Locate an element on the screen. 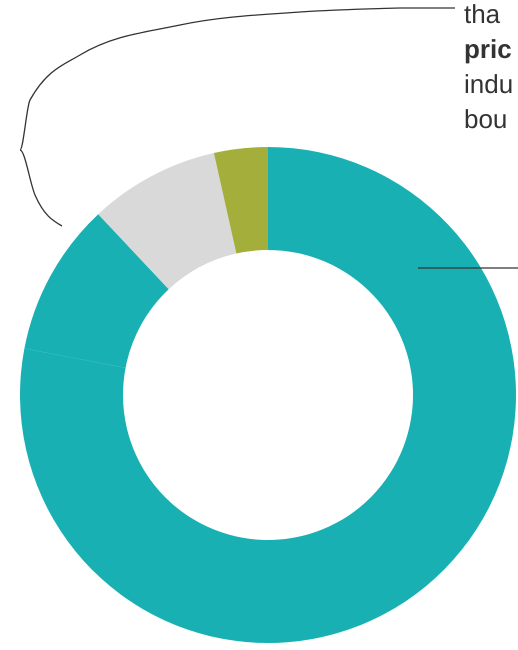 The height and width of the screenshot is (650, 518). text: bou is located at coordinates (486, 119).